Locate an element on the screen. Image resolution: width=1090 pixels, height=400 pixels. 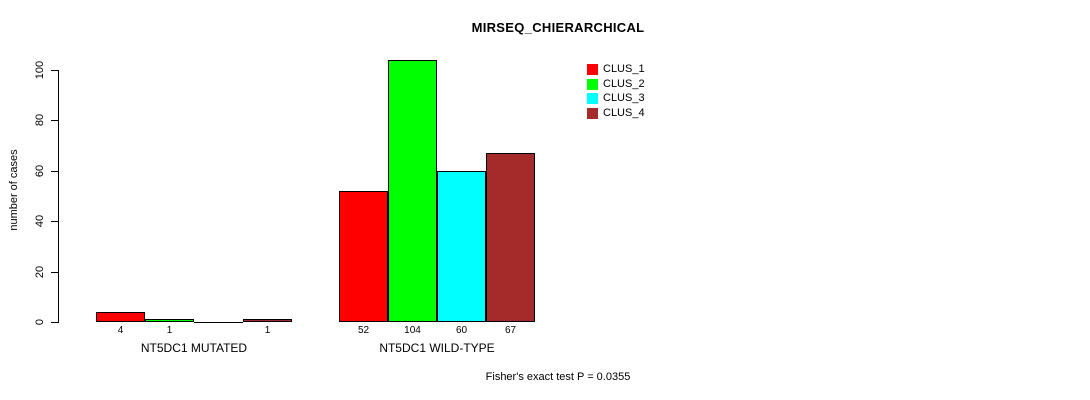
bar-clus_3-group2 is located at coordinates (461, 246).